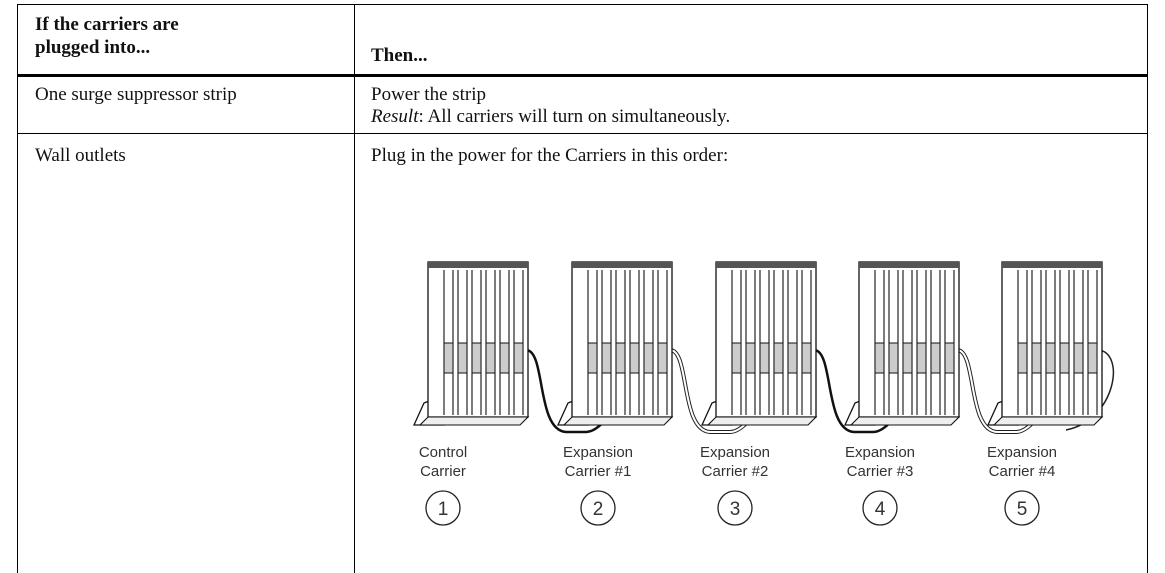 This screenshot has width=1165, height=573. I want to click on order-number: 5, so click(1022, 509).